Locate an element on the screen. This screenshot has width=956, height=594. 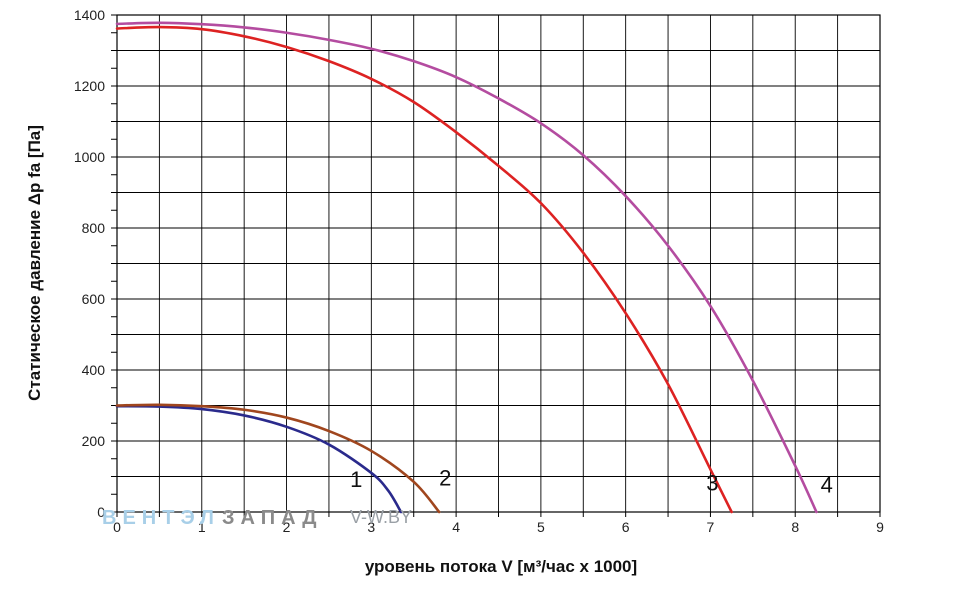
curve-label-1: 1 is located at coordinates (356, 479).